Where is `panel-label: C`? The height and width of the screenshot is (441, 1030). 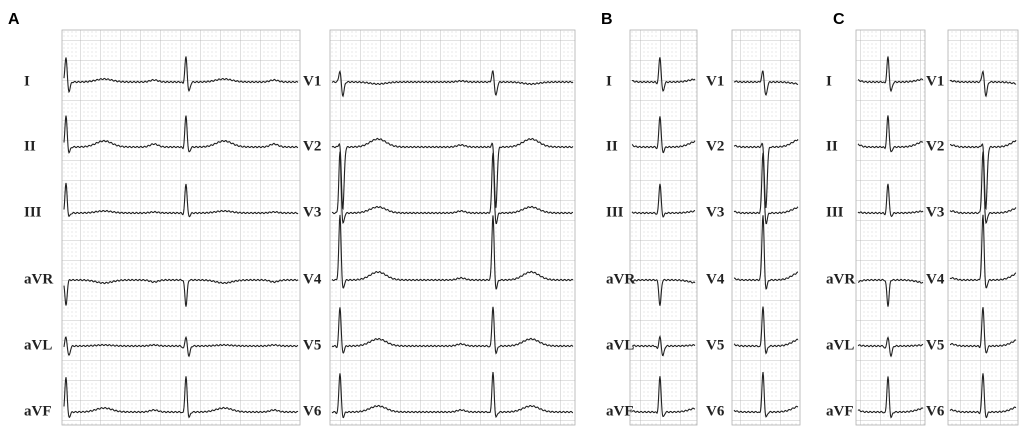 panel-label: C is located at coordinates (839, 19).